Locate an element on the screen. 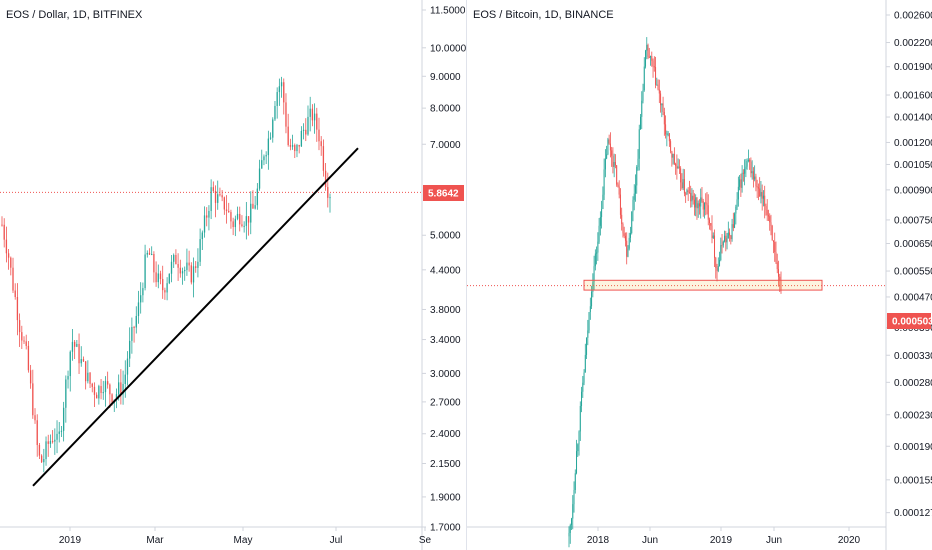 Image resolution: width=932 pixels, height=550 pixels. eos-usd-y-tick-label: 1.9000 is located at coordinates (445, 497).